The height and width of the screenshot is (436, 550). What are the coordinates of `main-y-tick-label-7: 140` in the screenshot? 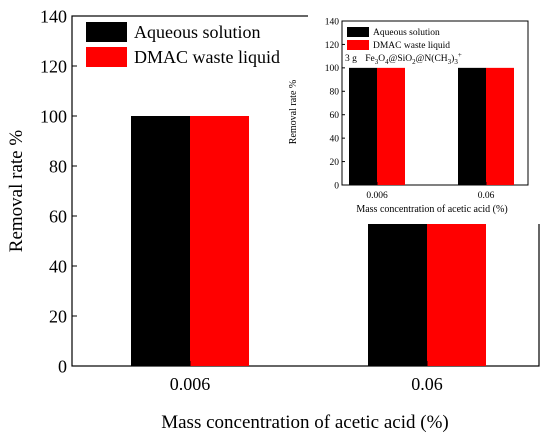 It's located at (53, 16).